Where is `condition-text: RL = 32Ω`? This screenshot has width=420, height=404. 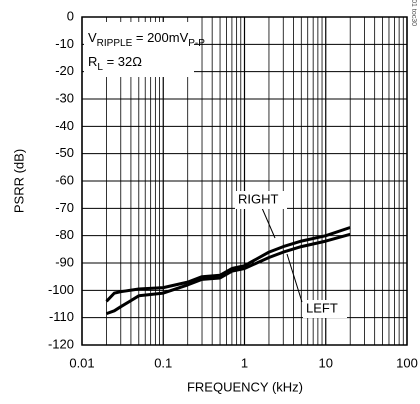
condition-text: RL = 32Ω is located at coordinates (115, 63).